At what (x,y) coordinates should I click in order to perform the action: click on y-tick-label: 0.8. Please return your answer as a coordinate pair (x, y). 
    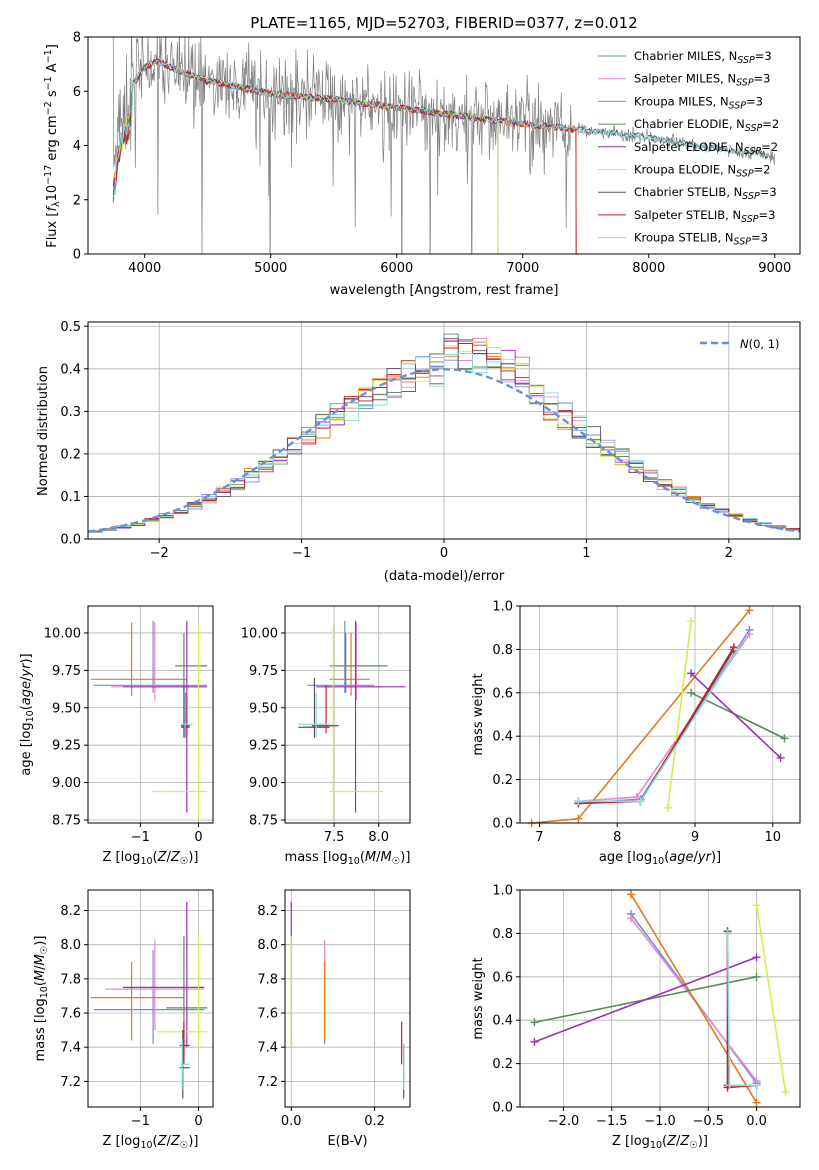
    Looking at the image, I should click on (502, 934).